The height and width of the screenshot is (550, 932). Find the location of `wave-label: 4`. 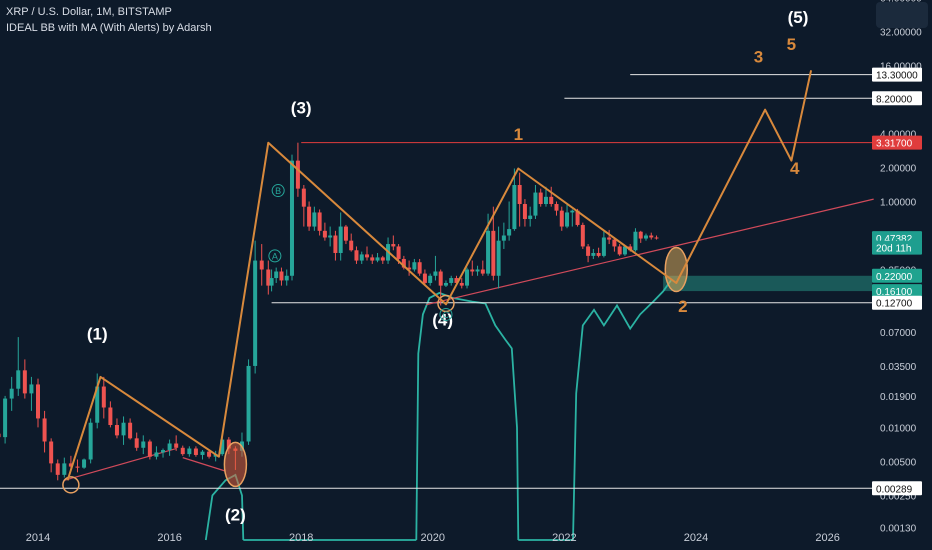

wave-label: 4 is located at coordinates (795, 168).